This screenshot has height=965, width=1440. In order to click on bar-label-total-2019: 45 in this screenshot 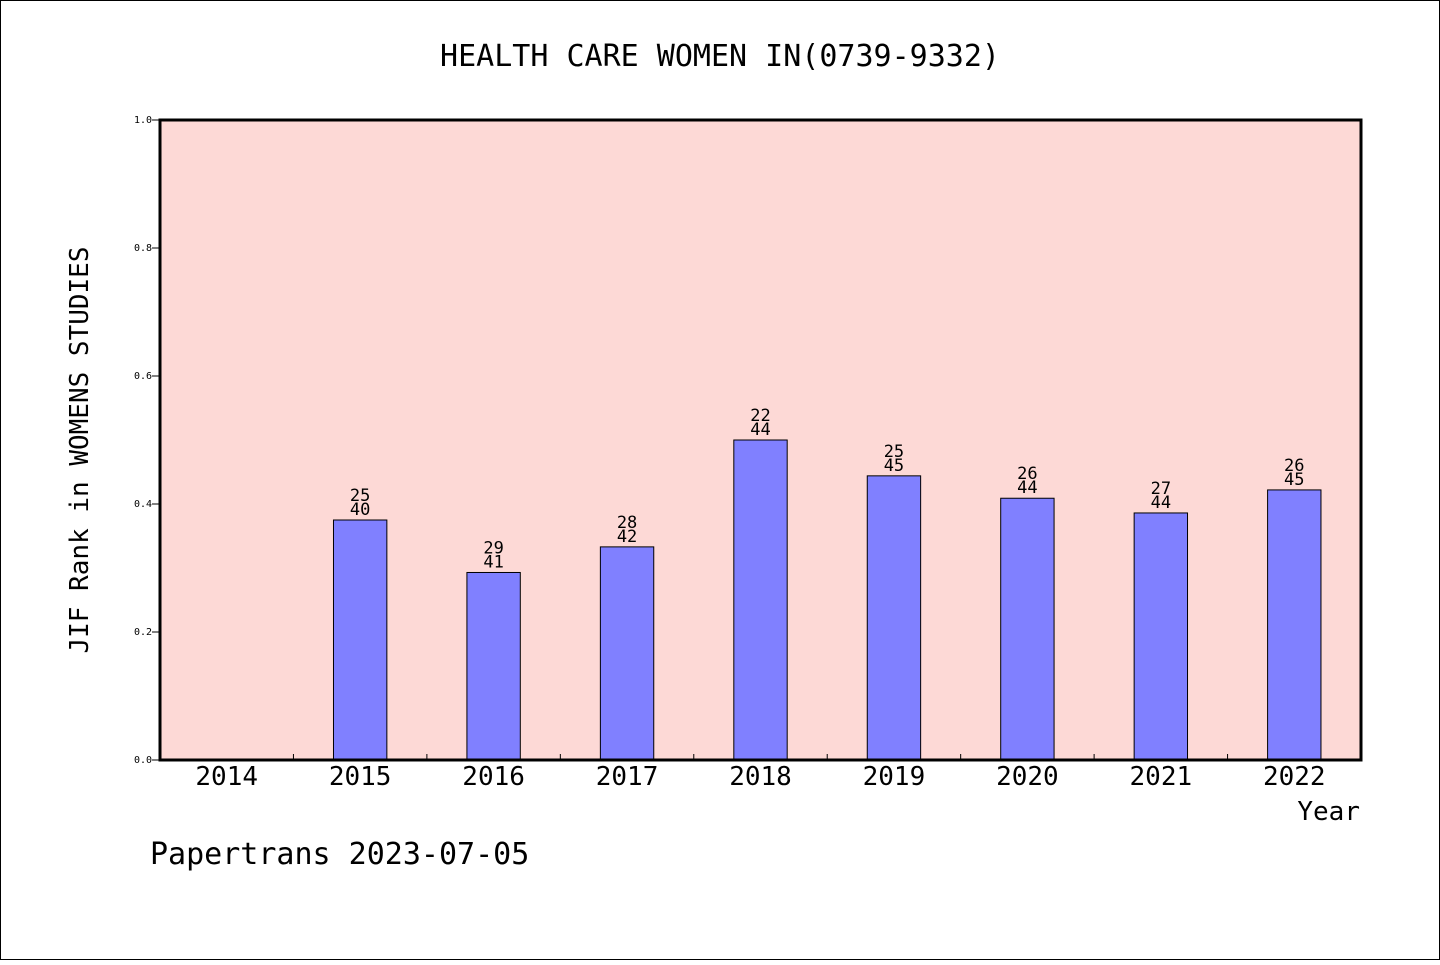, I will do `click(894, 466)`.